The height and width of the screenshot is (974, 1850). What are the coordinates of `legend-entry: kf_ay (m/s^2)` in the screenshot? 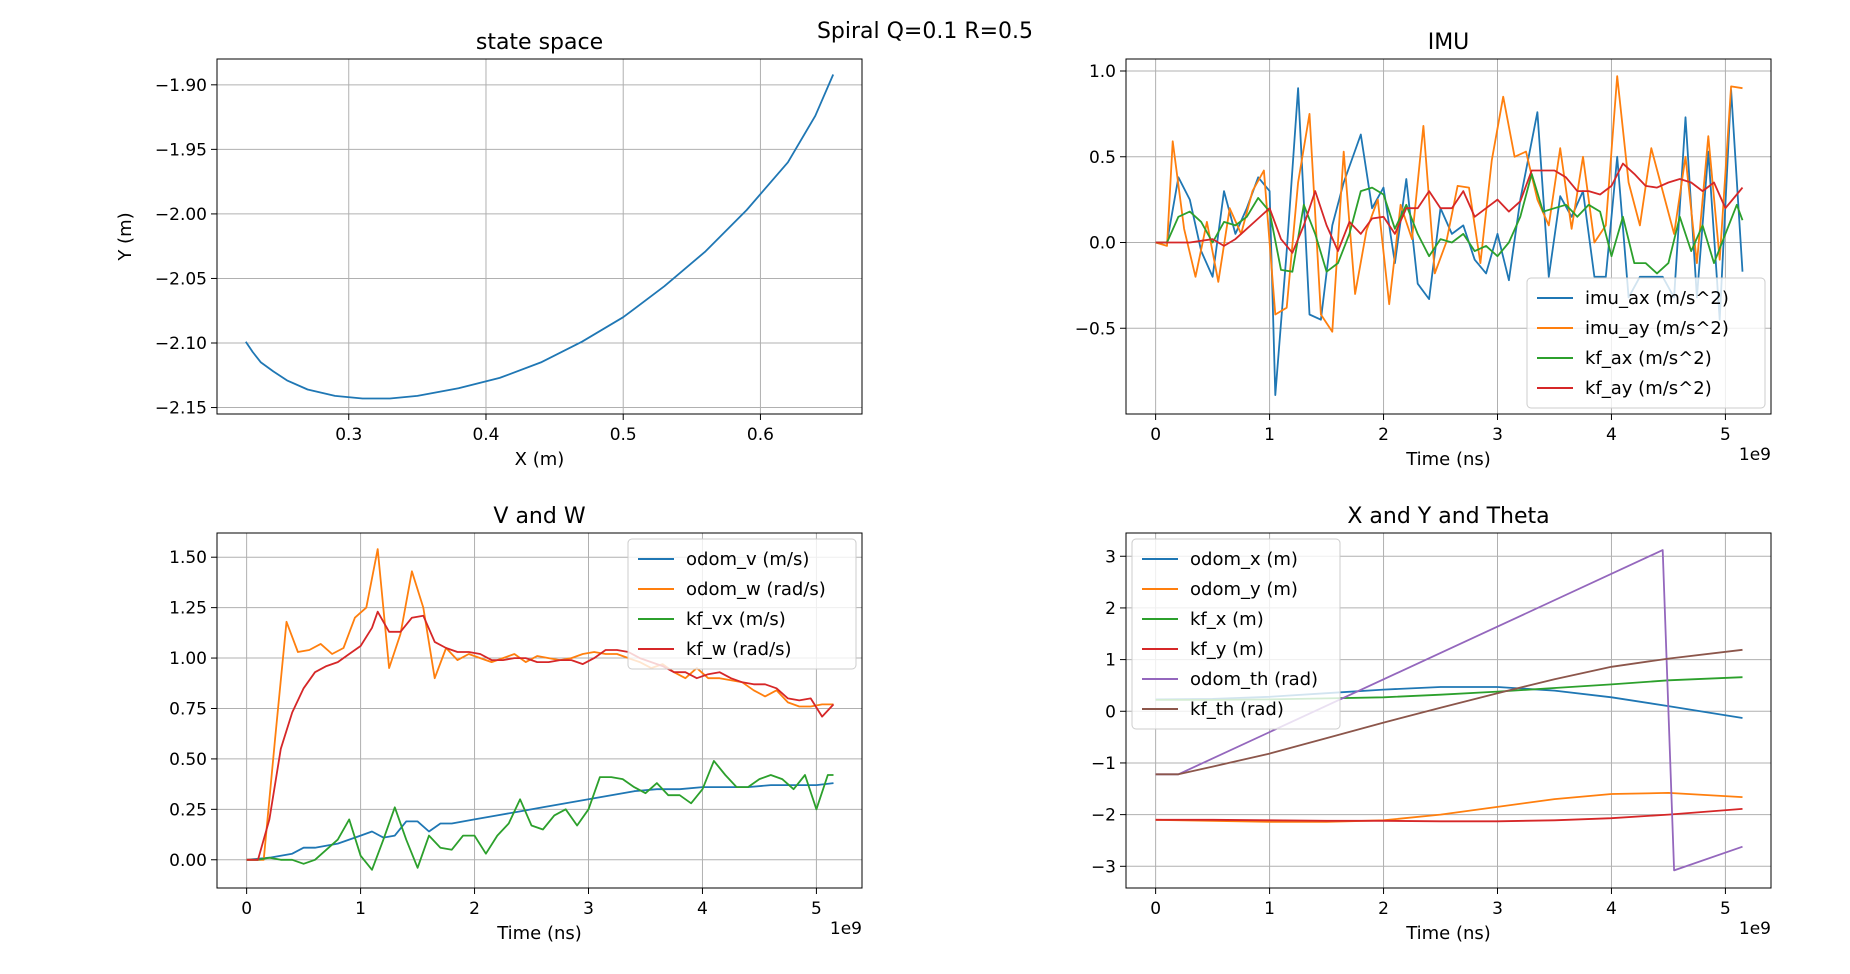 It's located at (1648, 388).